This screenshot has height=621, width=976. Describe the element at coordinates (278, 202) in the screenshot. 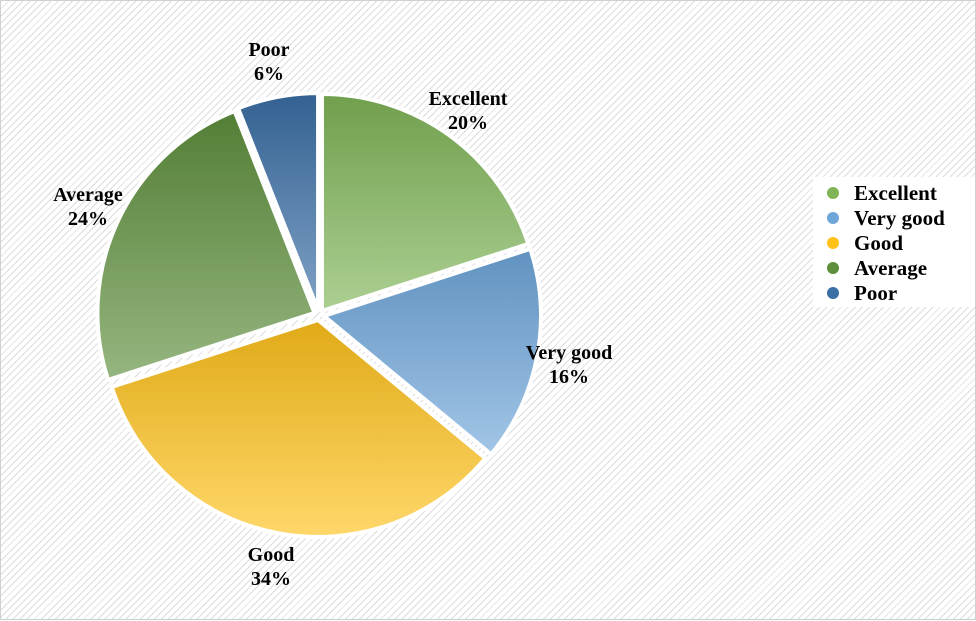

I see `pie-slice-poor` at that location.